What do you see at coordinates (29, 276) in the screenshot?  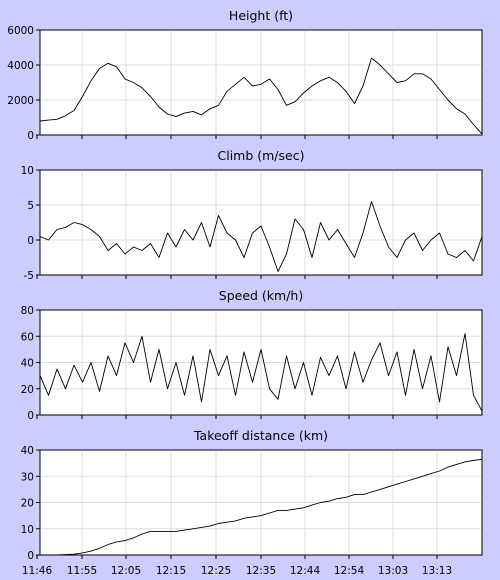 I see `panel-2-y-tick-label: -5` at bounding box center [29, 276].